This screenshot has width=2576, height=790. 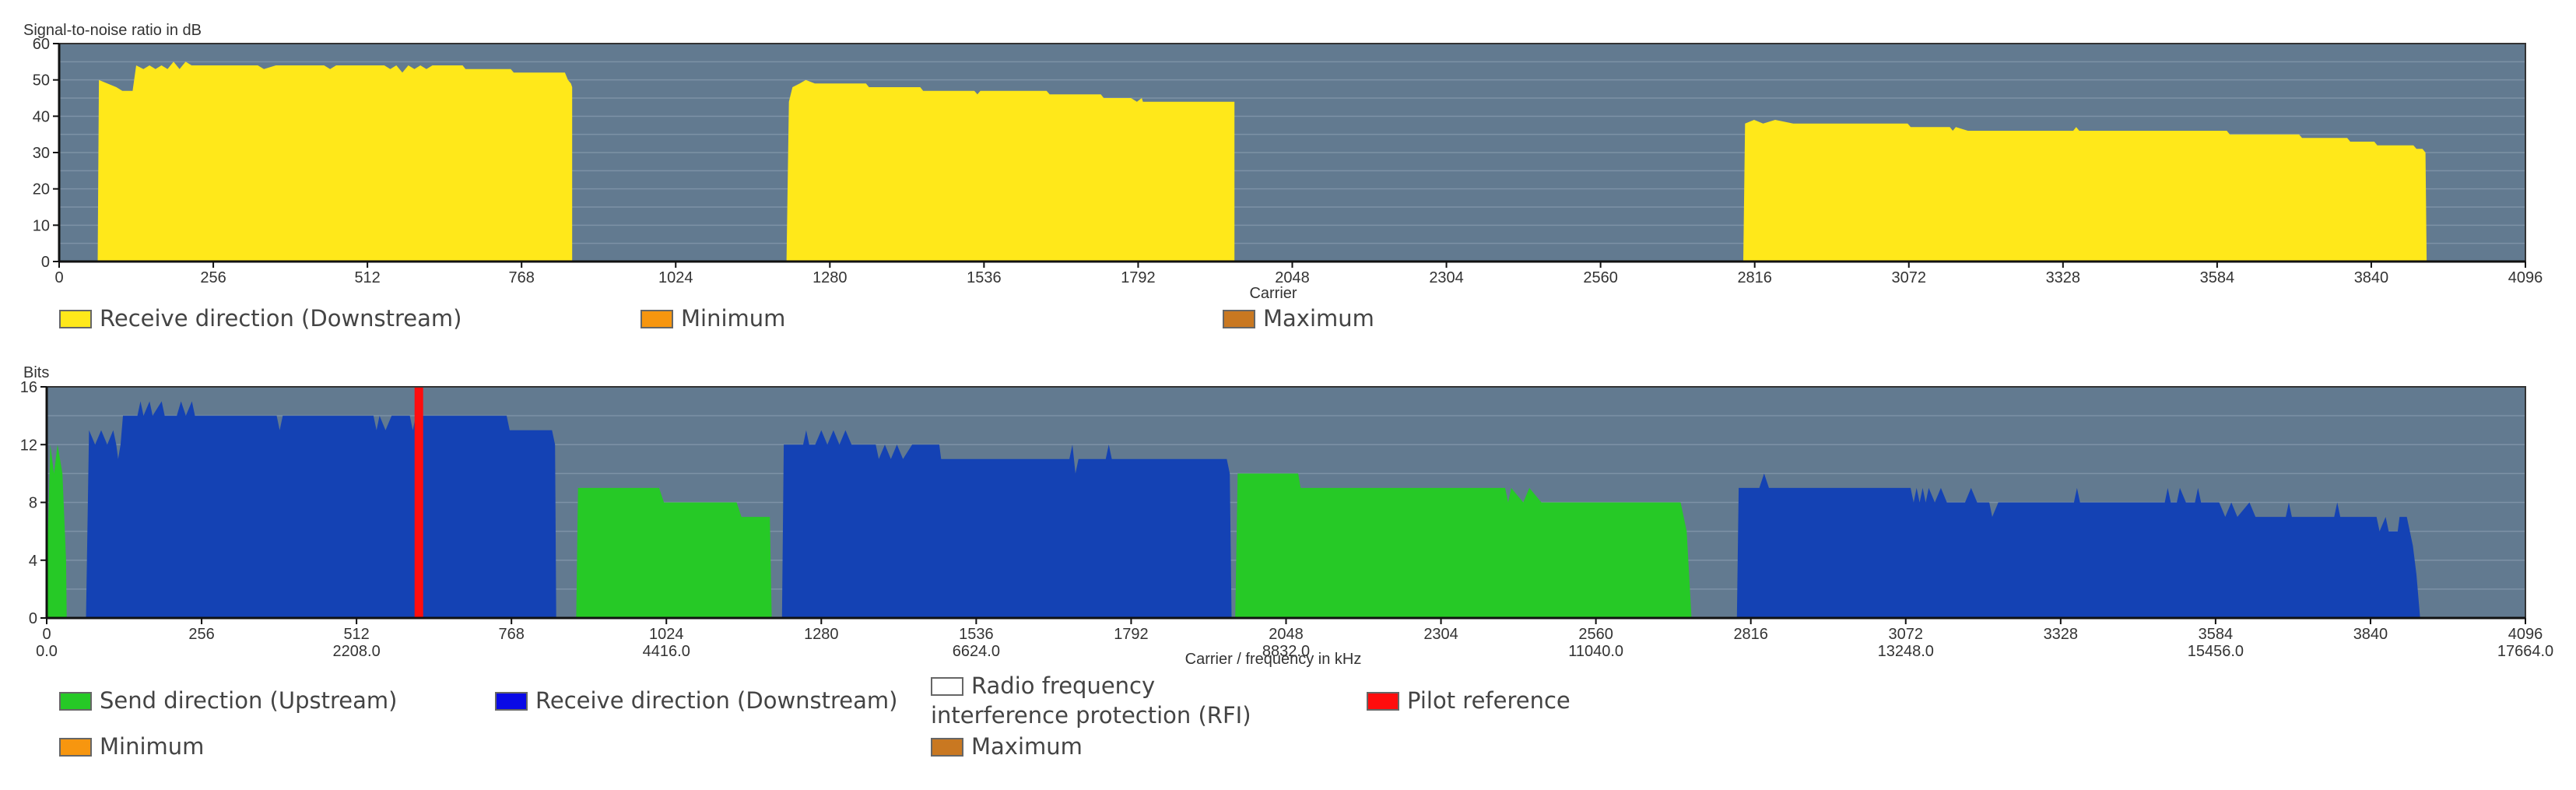 What do you see at coordinates (249, 700) in the screenshot?
I see `legend-label: Send direction (Upstream)` at bounding box center [249, 700].